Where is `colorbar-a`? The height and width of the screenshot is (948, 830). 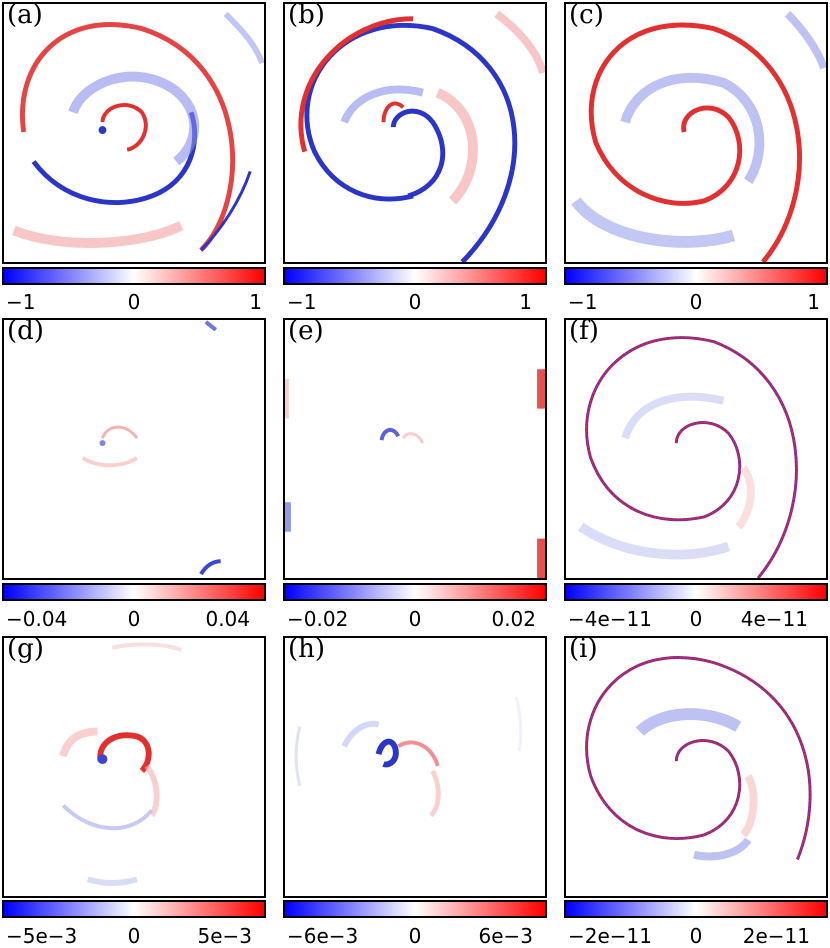
colorbar-a is located at coordinates (134, 276).